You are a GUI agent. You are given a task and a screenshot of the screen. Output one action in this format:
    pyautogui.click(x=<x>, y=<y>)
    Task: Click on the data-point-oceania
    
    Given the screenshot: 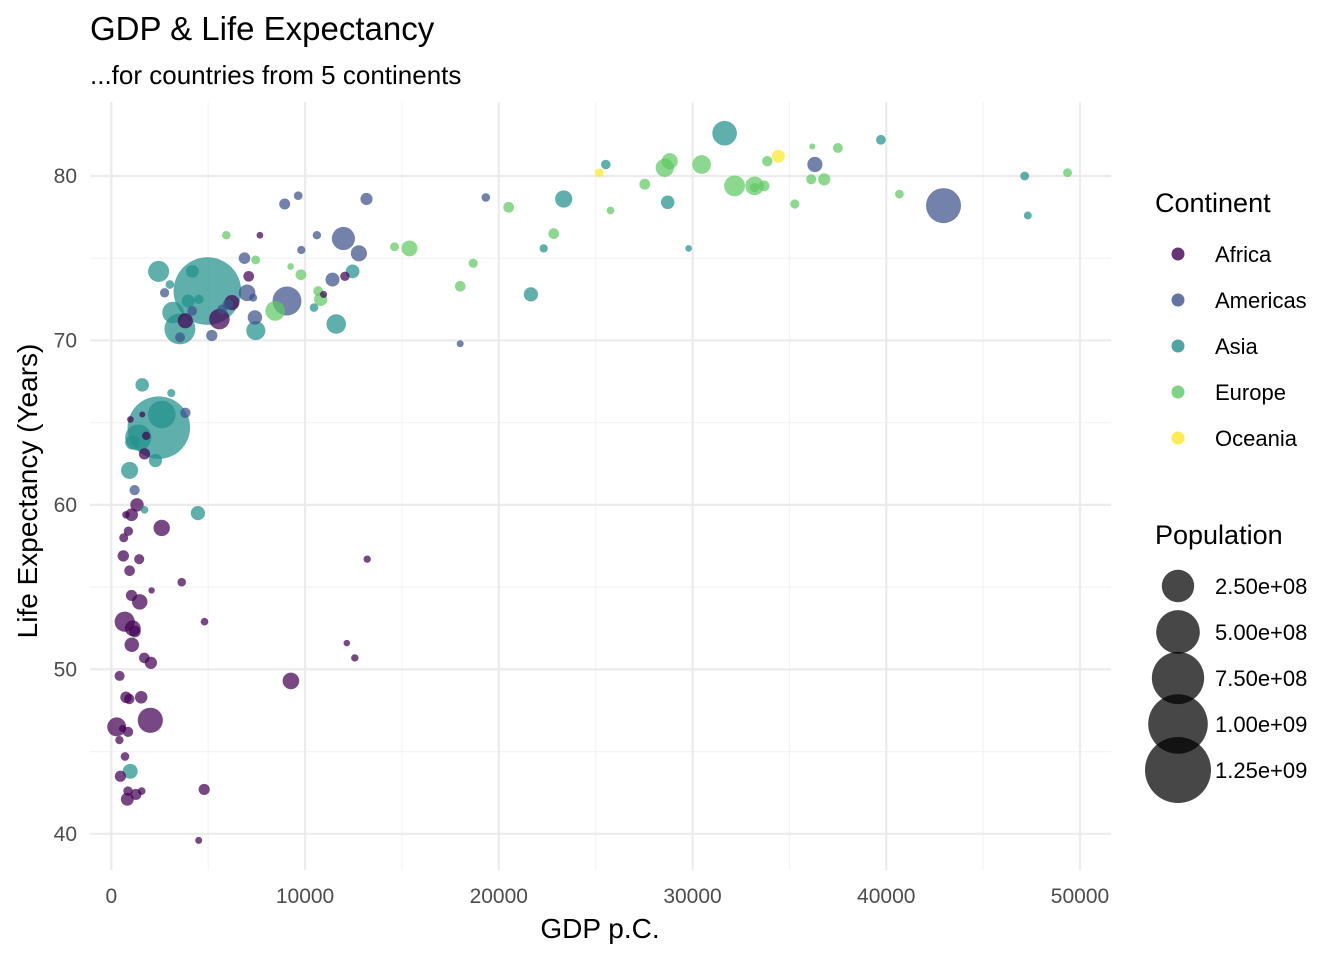 What is the action you would take?
    pyautogui.click(x=599, y=173)
    